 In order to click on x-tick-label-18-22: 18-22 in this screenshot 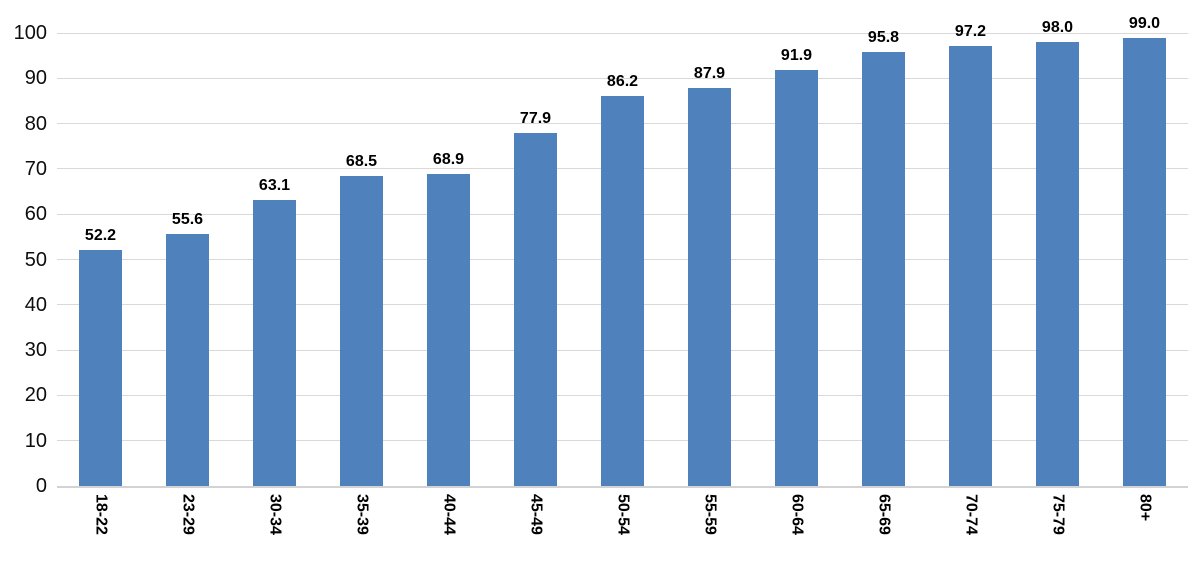, I will do `click(101, 514)`.